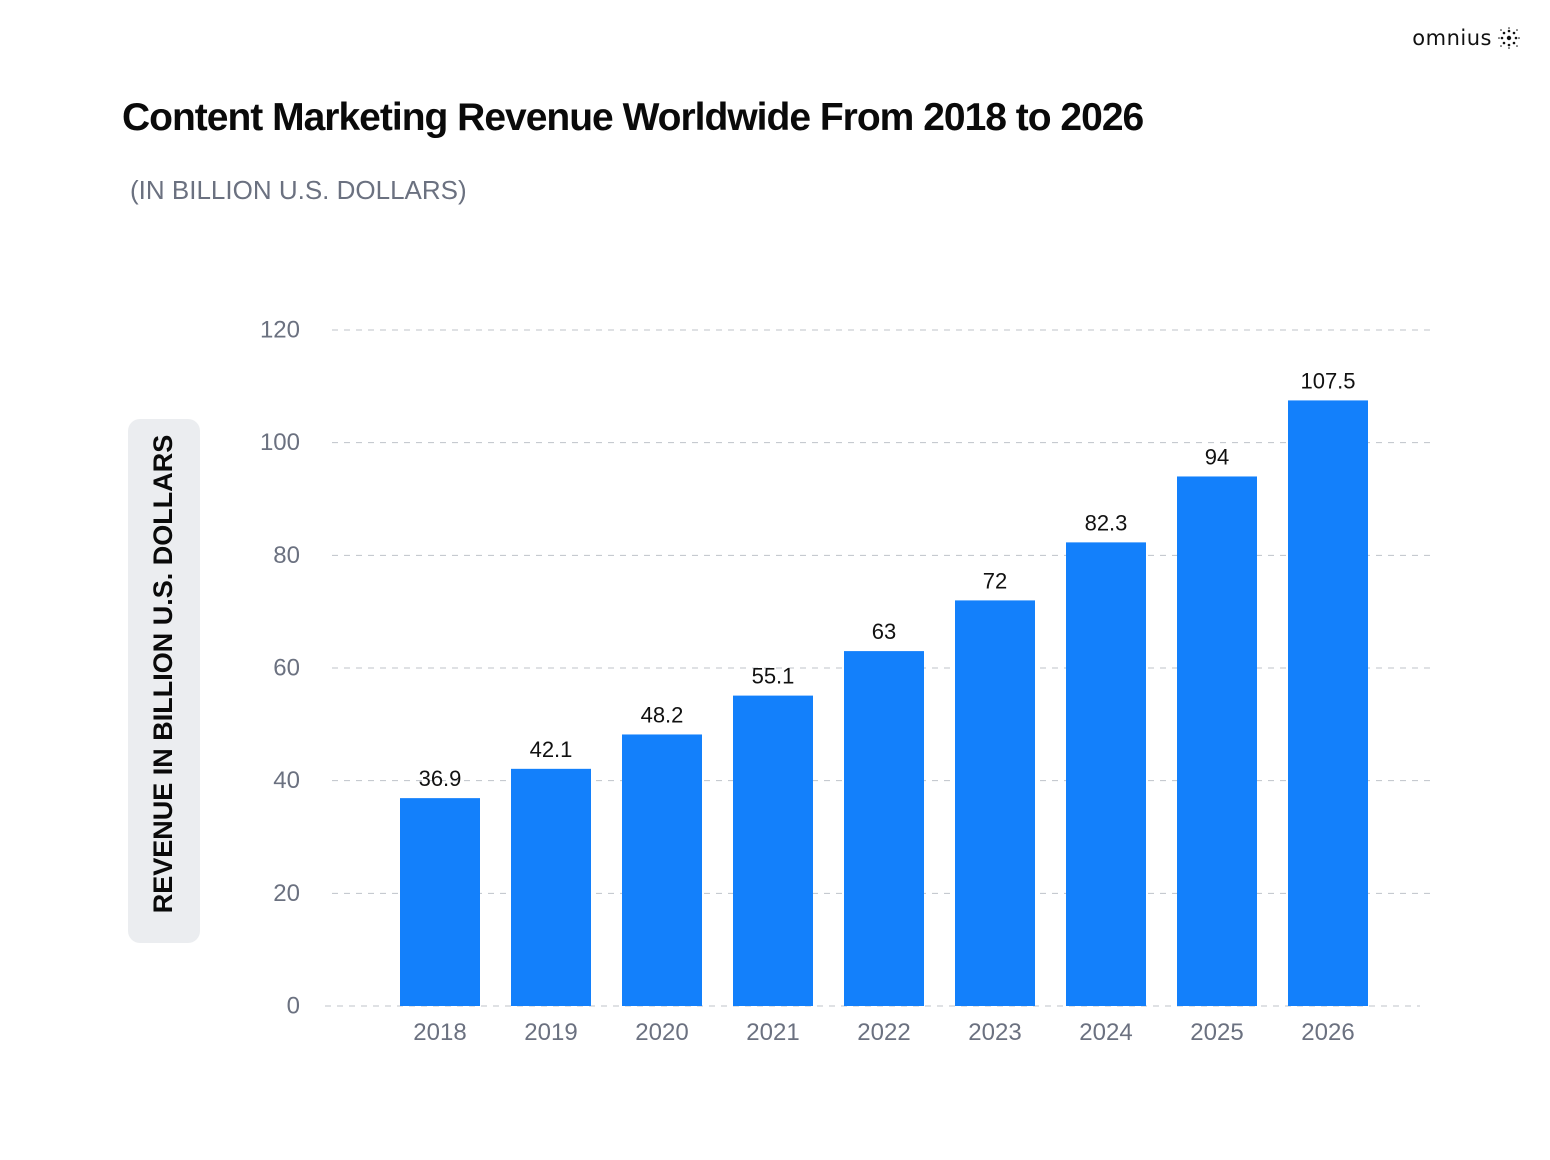 This screenshot has height=1160, width=1550. I want to click on value-label: 48.2, so click(662, 714).